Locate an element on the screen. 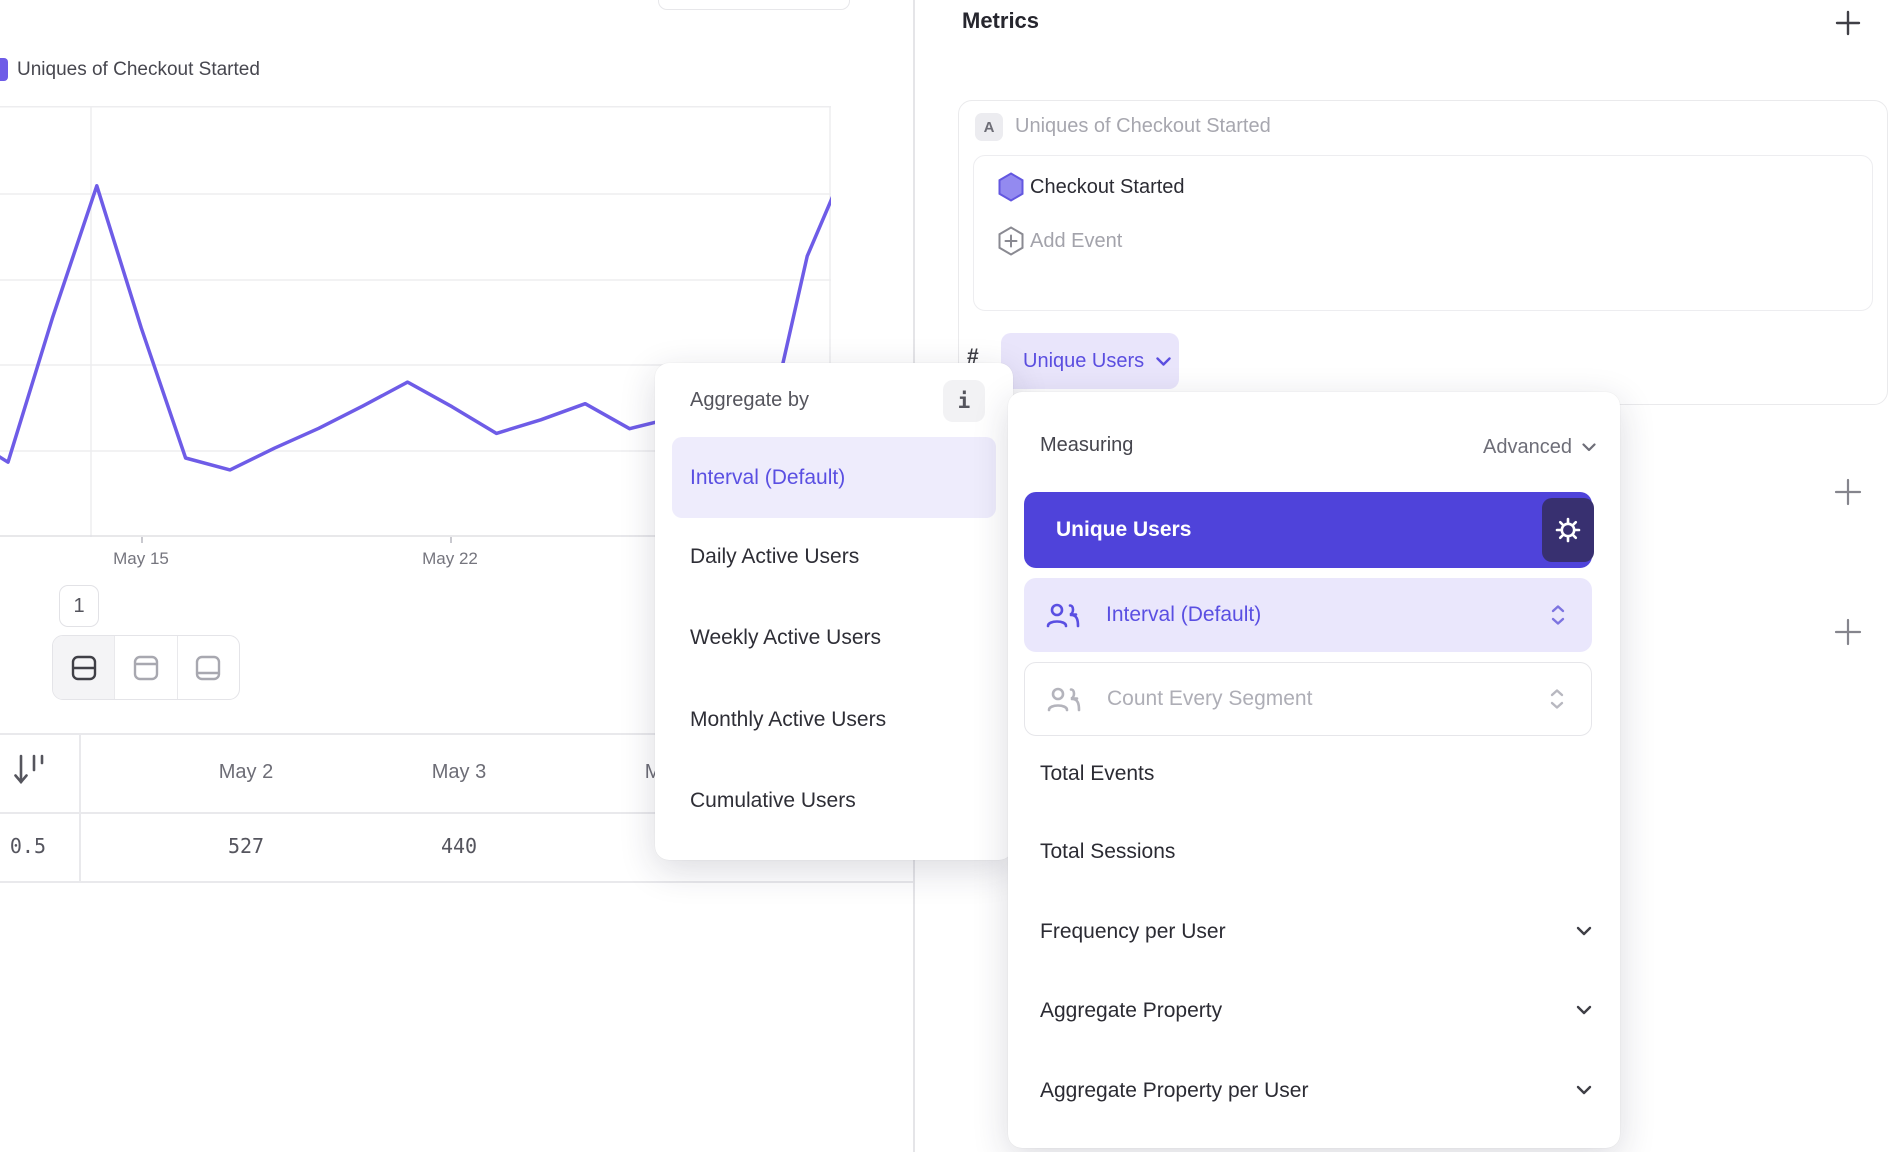  measuring-option-total-sessions: Total Sessions is located at coordinates (1108, 851).